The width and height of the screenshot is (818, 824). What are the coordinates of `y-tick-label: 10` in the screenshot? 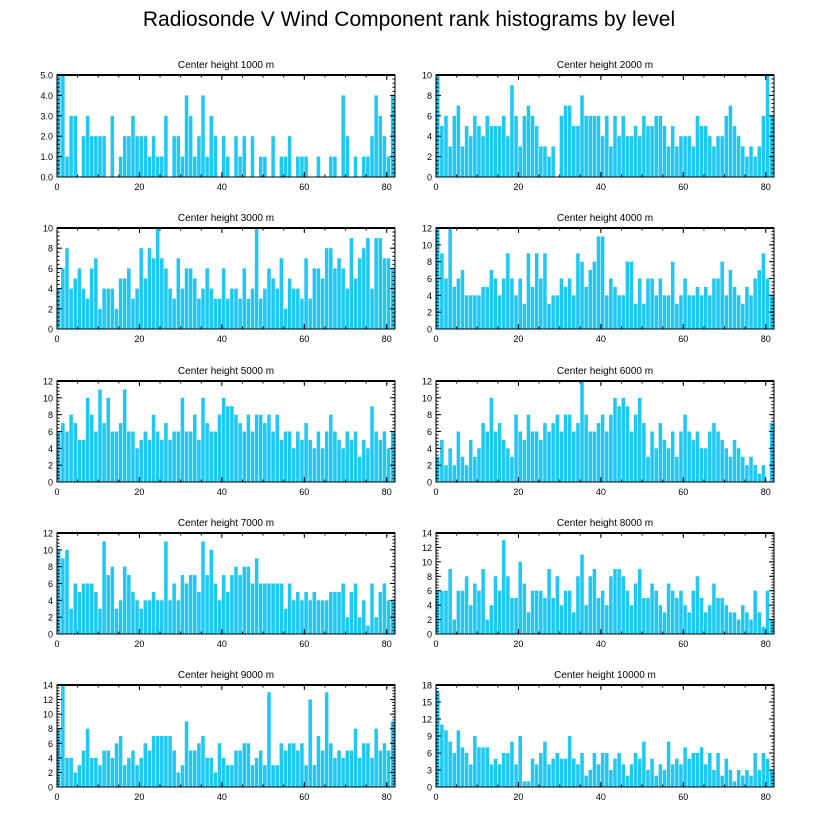 It's located at (48, 398).